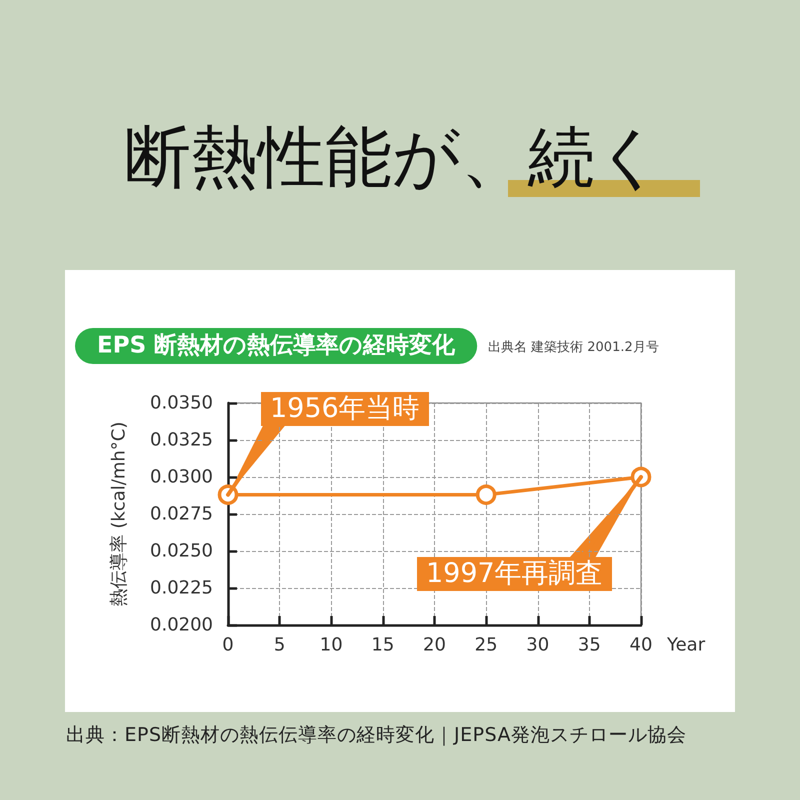 This screenshot has height=800, width=800. I want to click on y-tick-label: 0.0250, so click(181, 551).